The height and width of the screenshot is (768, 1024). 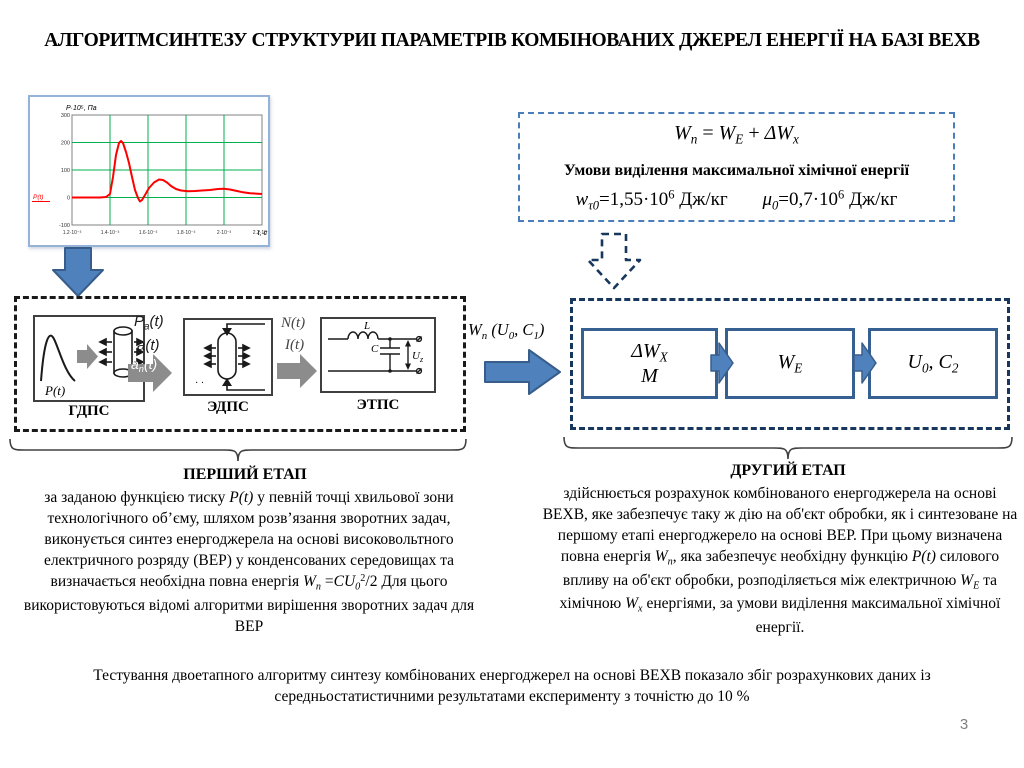 What do you see at coordinates (964, 724) in the screenshot?
I see `page-number: 3` at bounding box center [964, 724].